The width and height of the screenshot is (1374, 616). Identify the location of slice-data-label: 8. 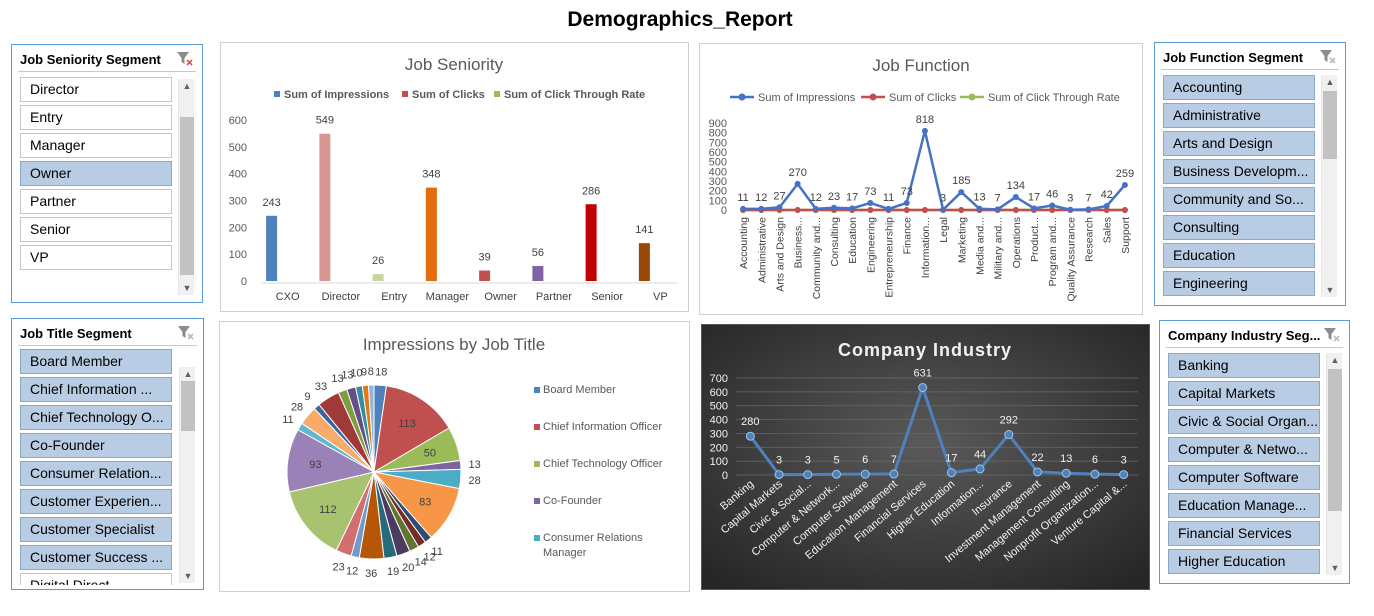
(371, 372).